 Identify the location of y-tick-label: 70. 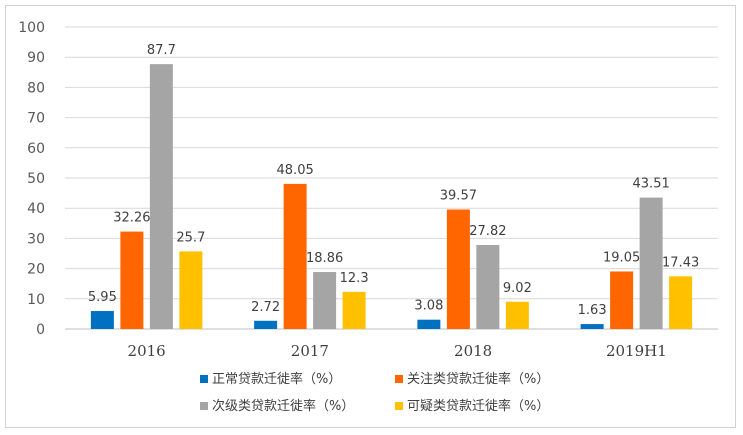
(36, 119).